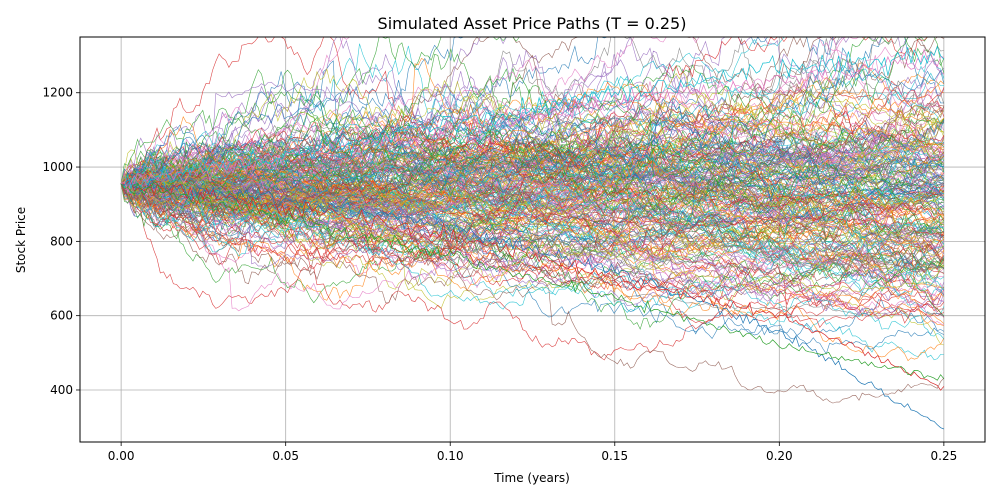  Describe the element at coordinates (57, 167) in the screenshot. I see `y-tick-label: 1000` at that location.